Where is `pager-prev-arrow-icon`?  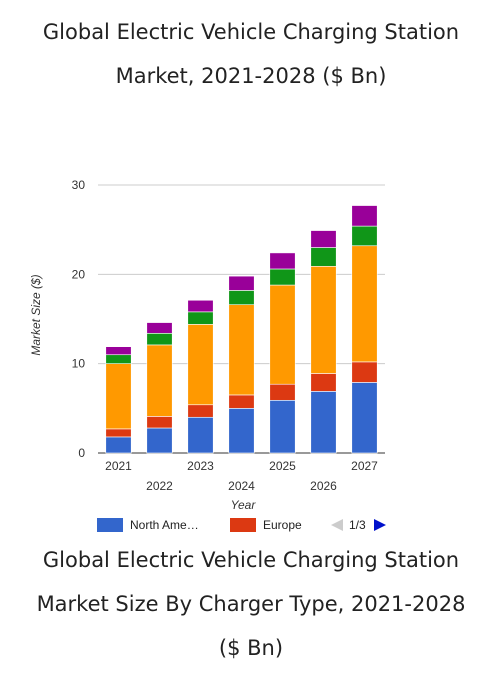
pager-prev-arrow-icon is located at coordinates (337, 525).